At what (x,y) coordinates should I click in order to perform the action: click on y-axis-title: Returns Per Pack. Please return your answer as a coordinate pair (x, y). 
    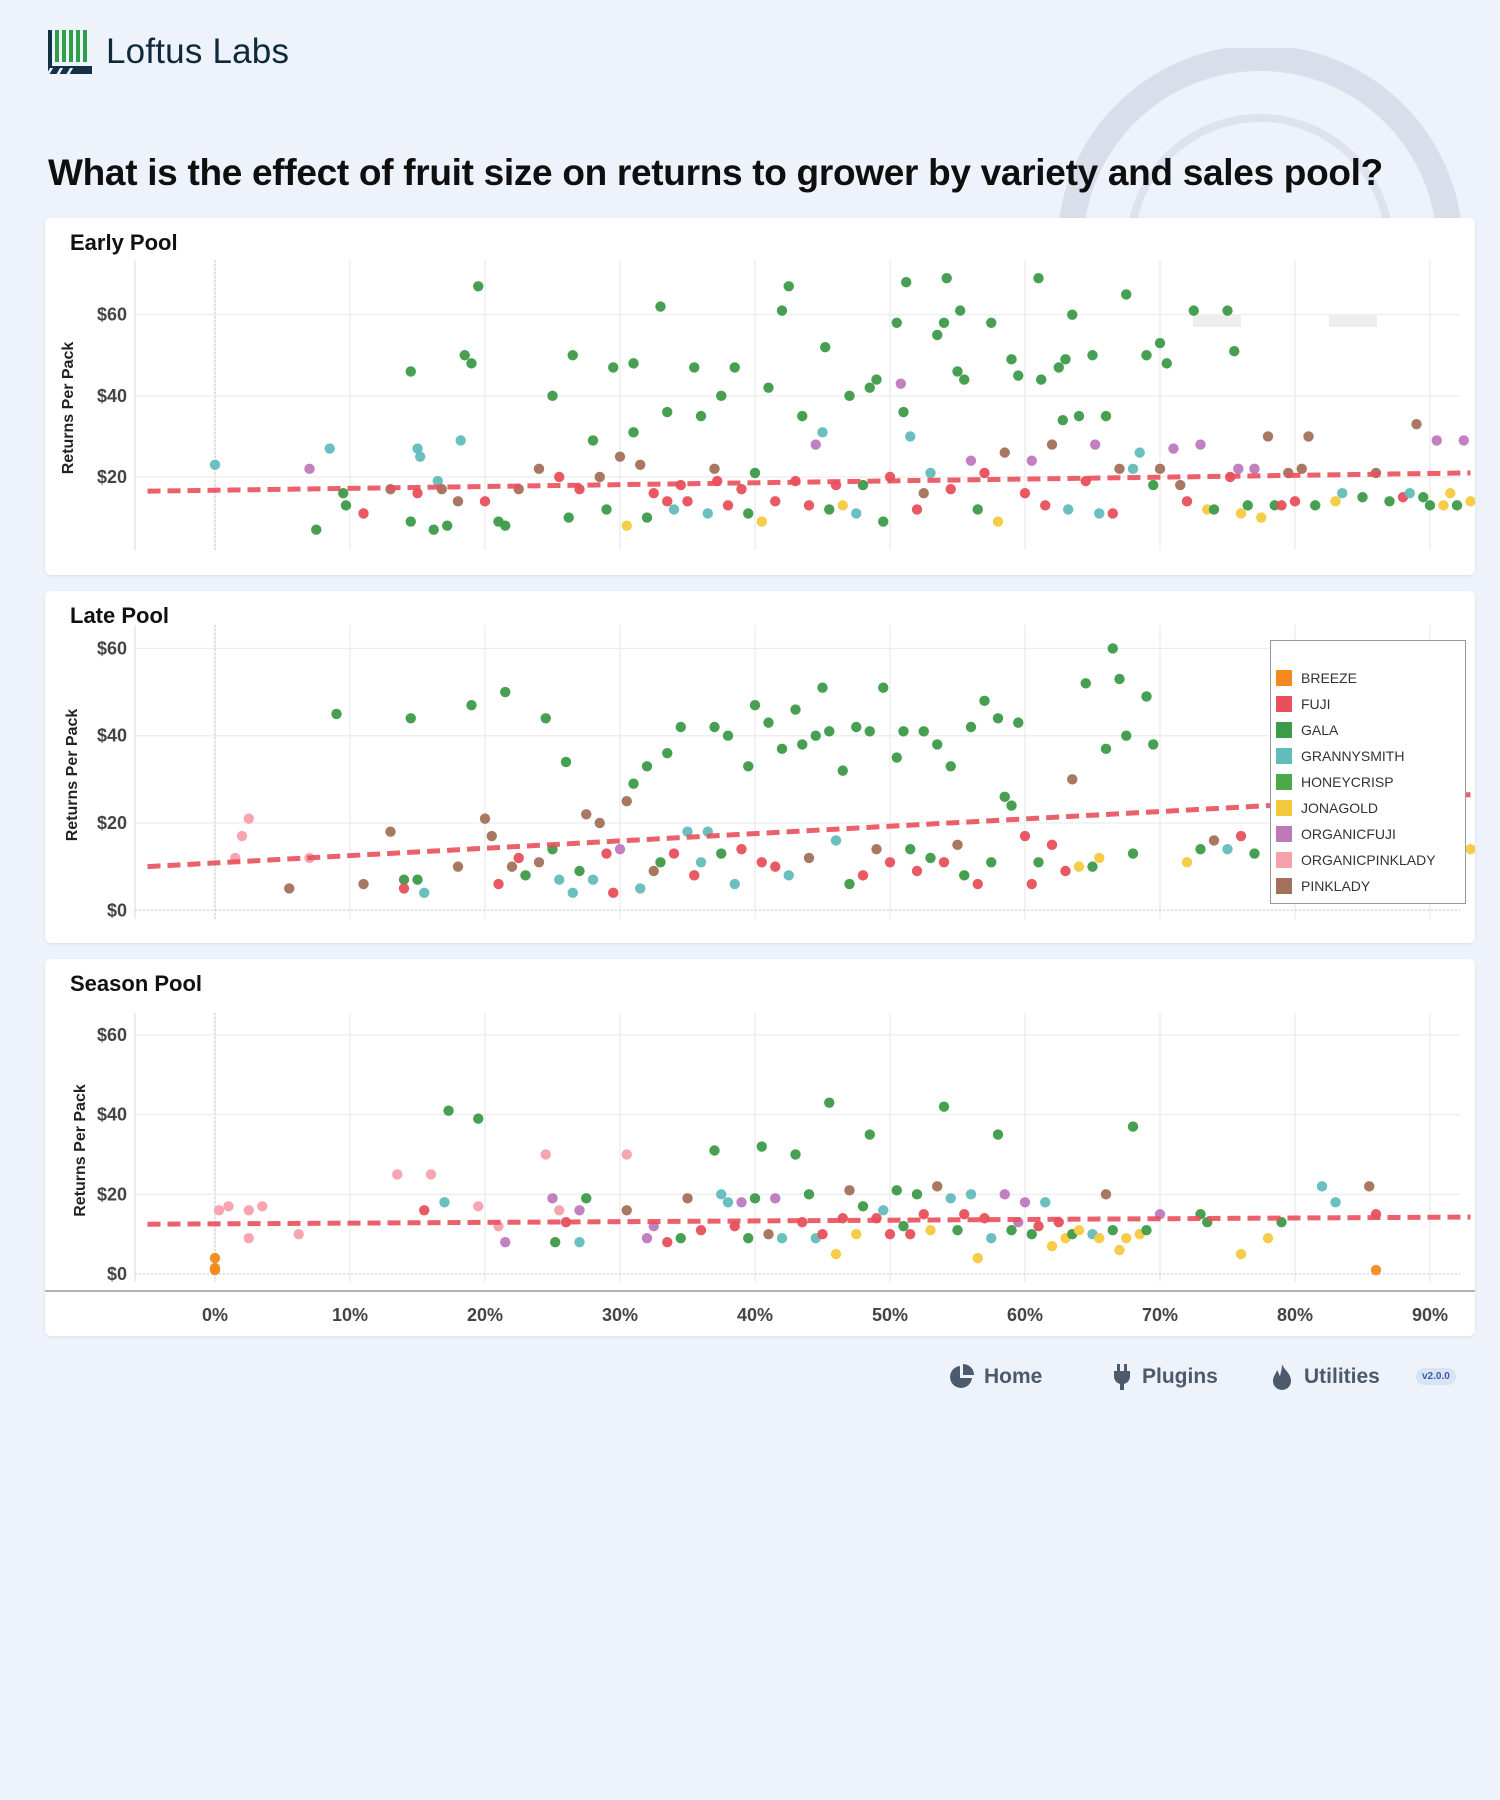
    Looking at the image, I should click on (80, 1150).